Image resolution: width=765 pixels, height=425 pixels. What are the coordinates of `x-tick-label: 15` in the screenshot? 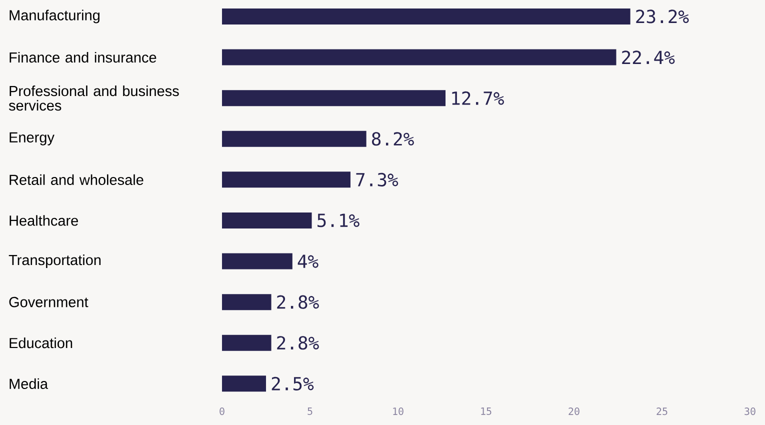 It's located at (486, 411).